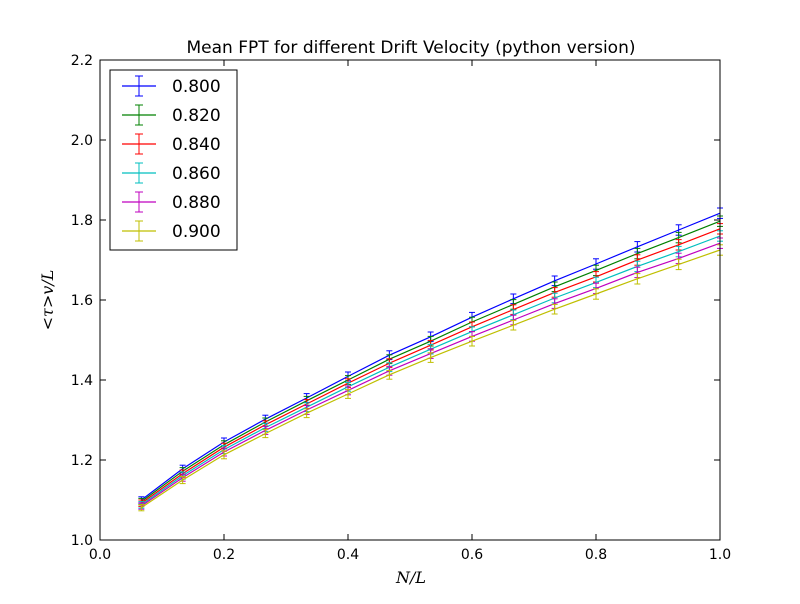 The width and height of the screenshot is (800, 604). What do you see at coordinates (82, 61) in the screenshot?
I see `y-tick-label: 2.2` at bounding box center [82, 61].